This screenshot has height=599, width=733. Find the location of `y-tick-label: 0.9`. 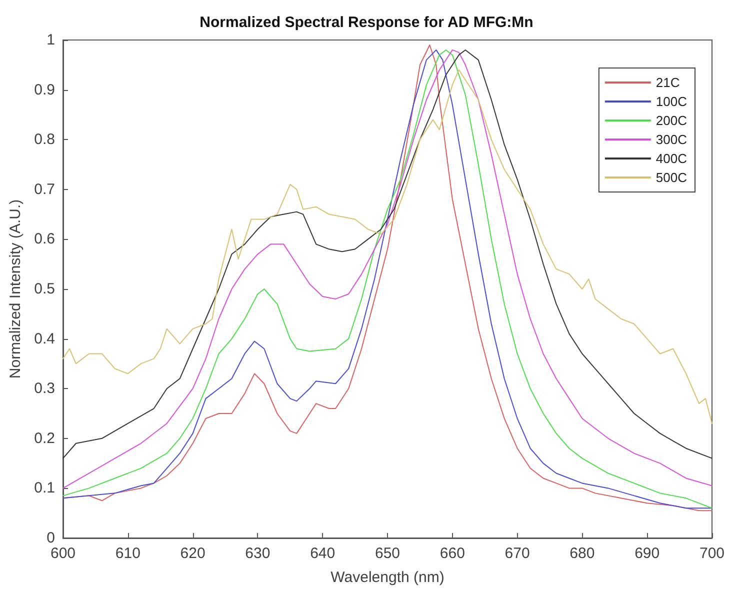

y-tick-label: 0.9 is located at coordinates (44, 89).